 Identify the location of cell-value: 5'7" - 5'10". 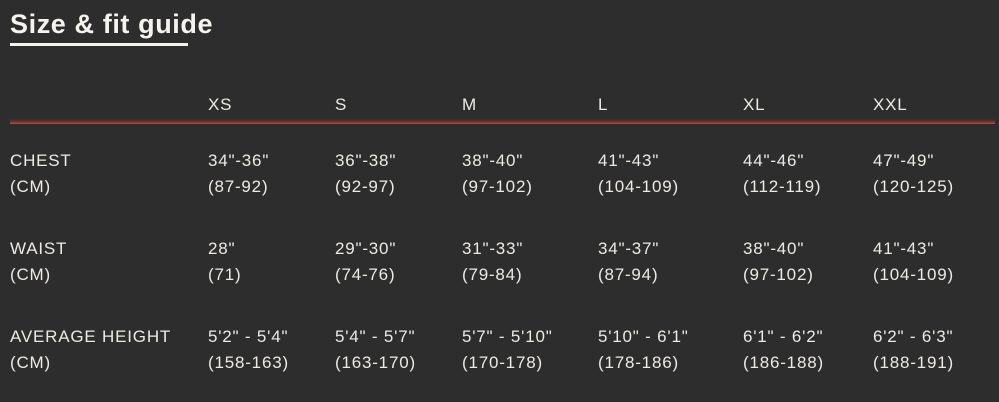
(507, 336).